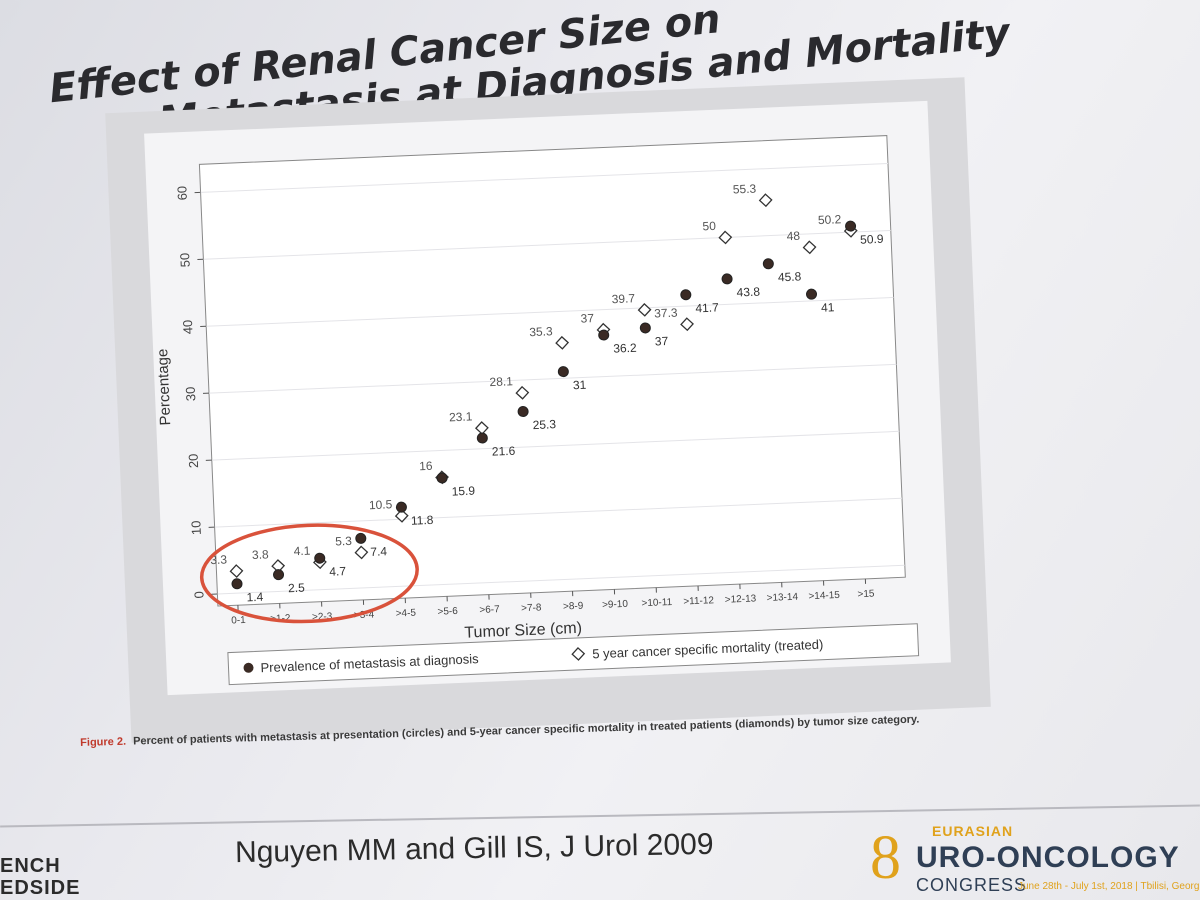  What do you see at coordinates (973, 831) in the screenshot?
I see `congress-small-label: EURASIAN` at bounding box center [973, 831].